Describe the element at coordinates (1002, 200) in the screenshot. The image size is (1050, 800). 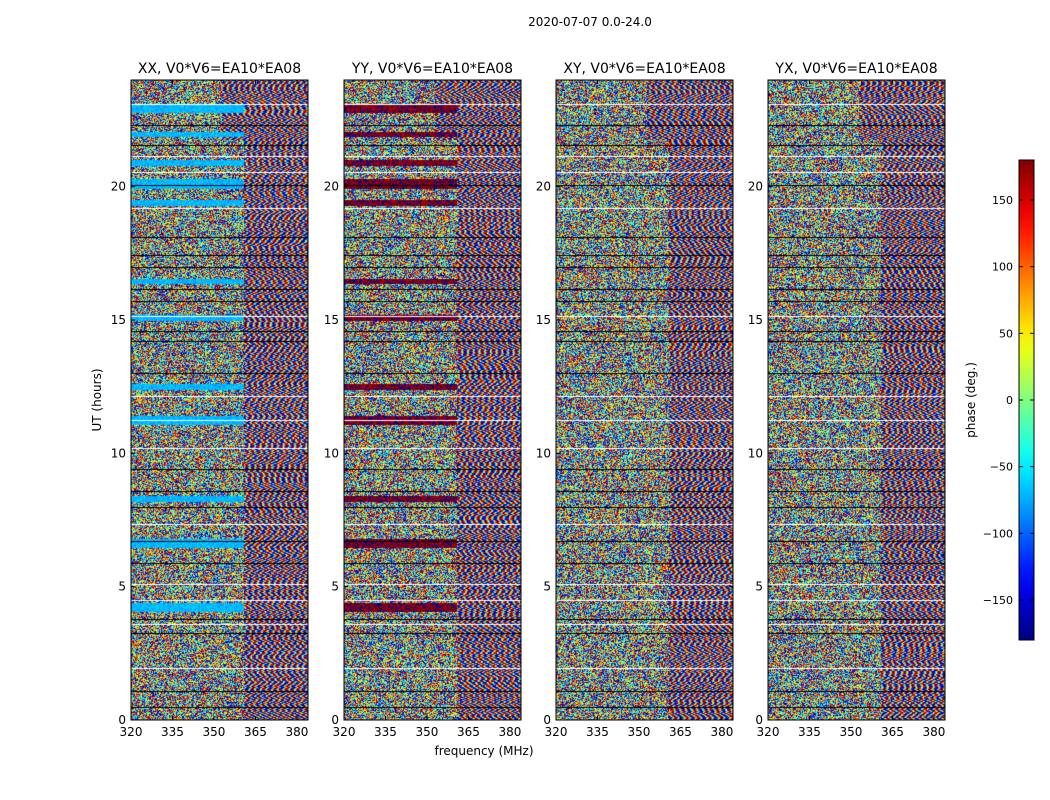
I see `colorbar-tick-label: 150` at that location.